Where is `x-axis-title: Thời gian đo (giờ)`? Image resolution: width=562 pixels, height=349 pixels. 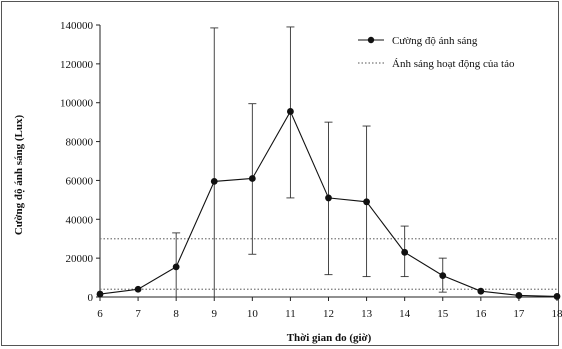 x-axis-title: Thời gian đo (giờ) is located at coordinates (329, 338).